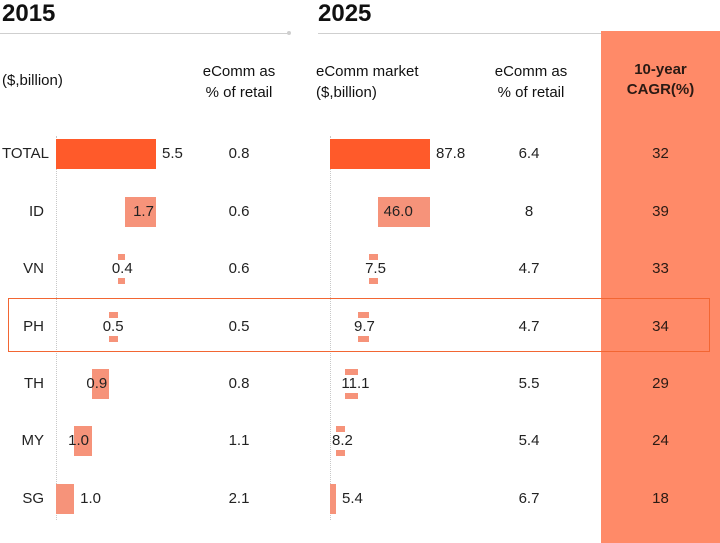 Image resolution: width=720 pixels, height=543 pixels. What do you see at coordinates (367, 71) in the screenshot?
I see `market-2025-header-line1: eComm market` at bounding box center [367, 71].